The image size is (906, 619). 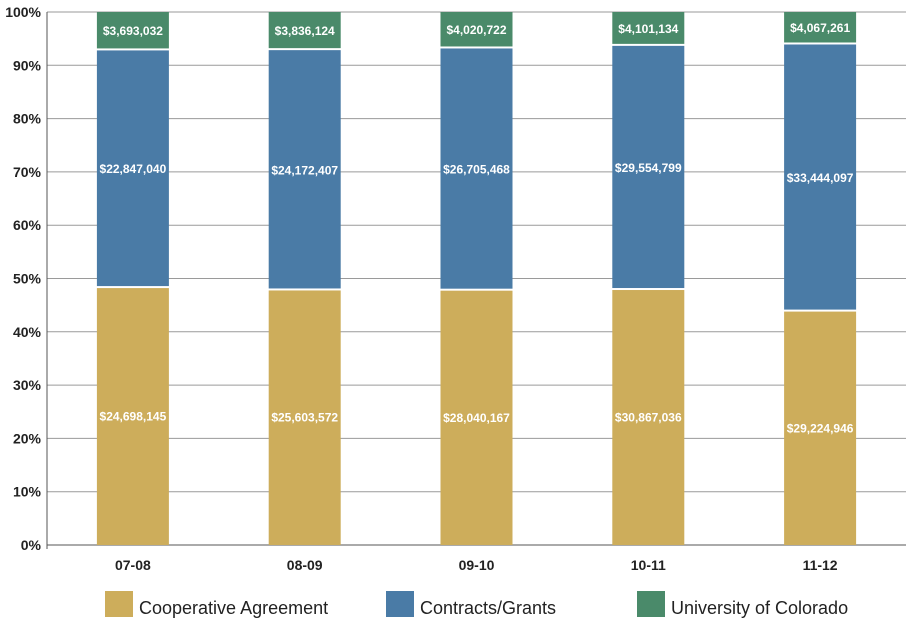 I want to click on data-label: $25,603,572, so click(x=304, y=418).